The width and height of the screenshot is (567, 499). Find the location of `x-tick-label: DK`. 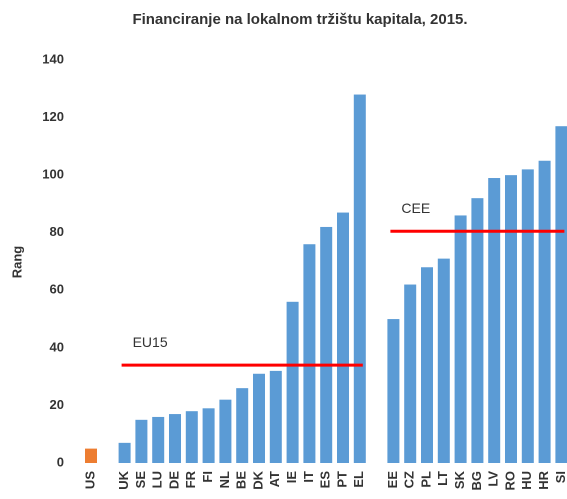

x-tick-label: DK is located at coordinates (257, 479).